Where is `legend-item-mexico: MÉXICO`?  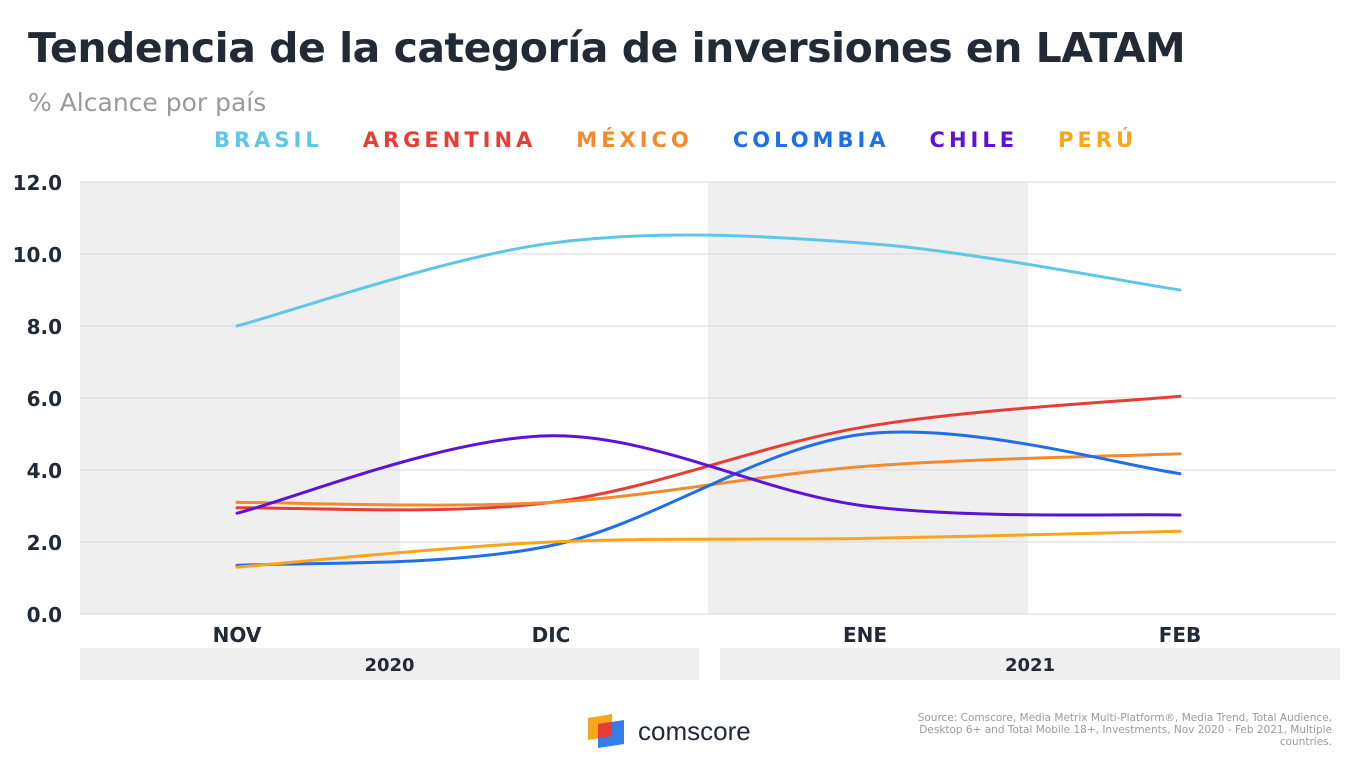
legend-item-mexico: MÉXICO is located at coordinates (634, 140).